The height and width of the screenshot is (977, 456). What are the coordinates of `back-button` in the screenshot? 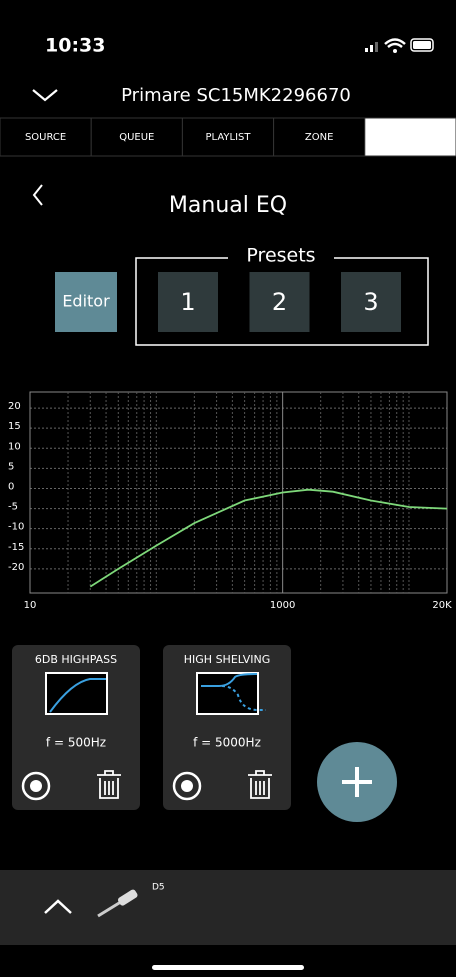 It's located at (37, 195).